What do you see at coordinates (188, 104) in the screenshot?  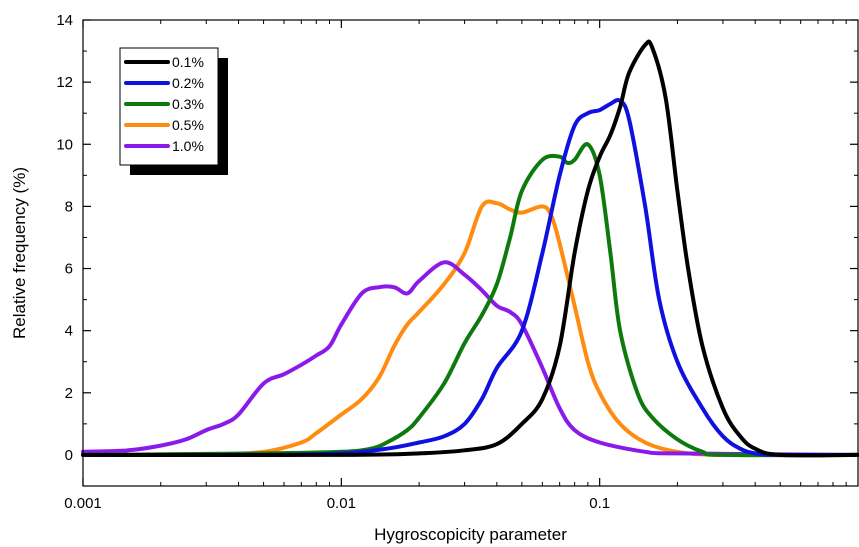 I see `legend-label: 0.3%` at bounding box center [188, 104].